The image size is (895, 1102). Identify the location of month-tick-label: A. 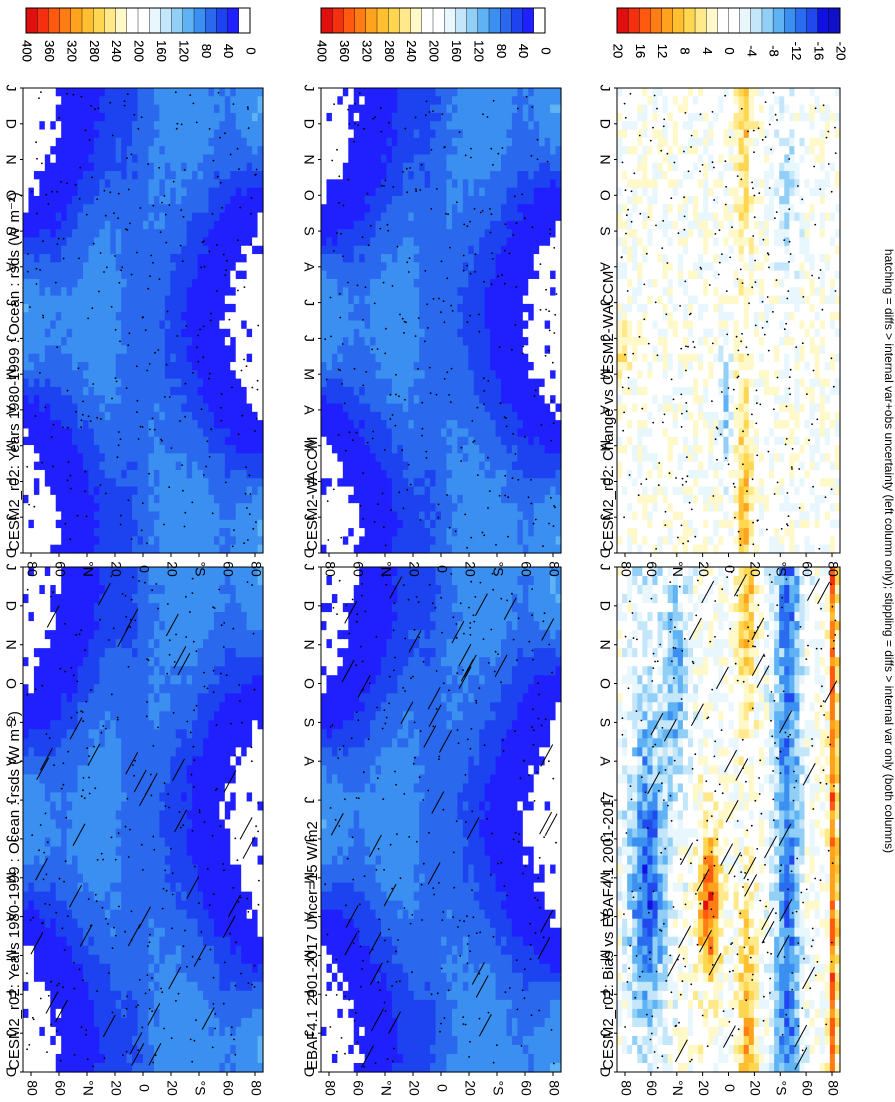
(11, 762).